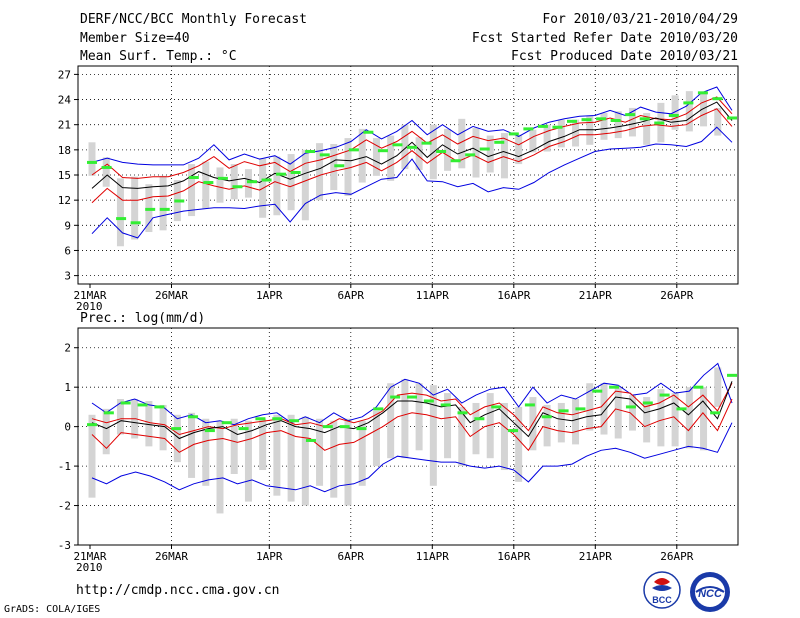 This screenshot has width=800, height=618. I want to click on member-size: Member Size=40, so click(135, 38).